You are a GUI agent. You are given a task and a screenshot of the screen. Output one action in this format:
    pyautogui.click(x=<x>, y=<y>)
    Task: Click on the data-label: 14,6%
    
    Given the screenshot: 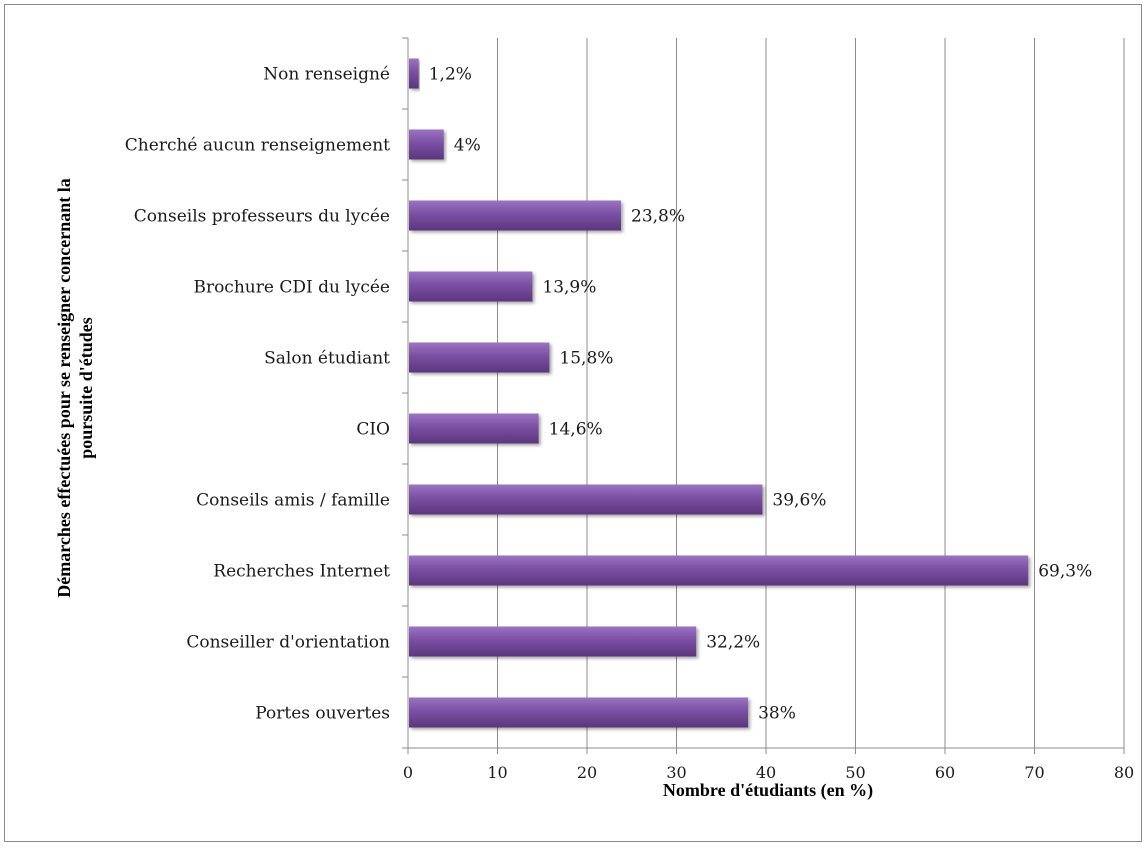 What is the action you would take?
    pyautogui.click(x=576, y=430)
    